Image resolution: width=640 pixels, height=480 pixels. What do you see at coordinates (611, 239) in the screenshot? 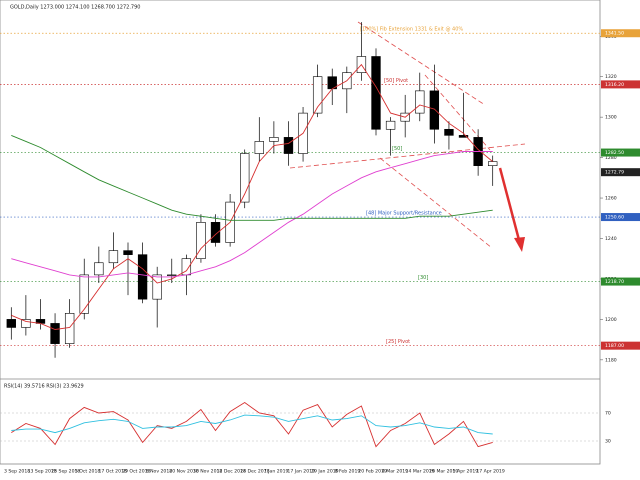
I see `y-tick-label: 1240` at bounding box center [611, 239].